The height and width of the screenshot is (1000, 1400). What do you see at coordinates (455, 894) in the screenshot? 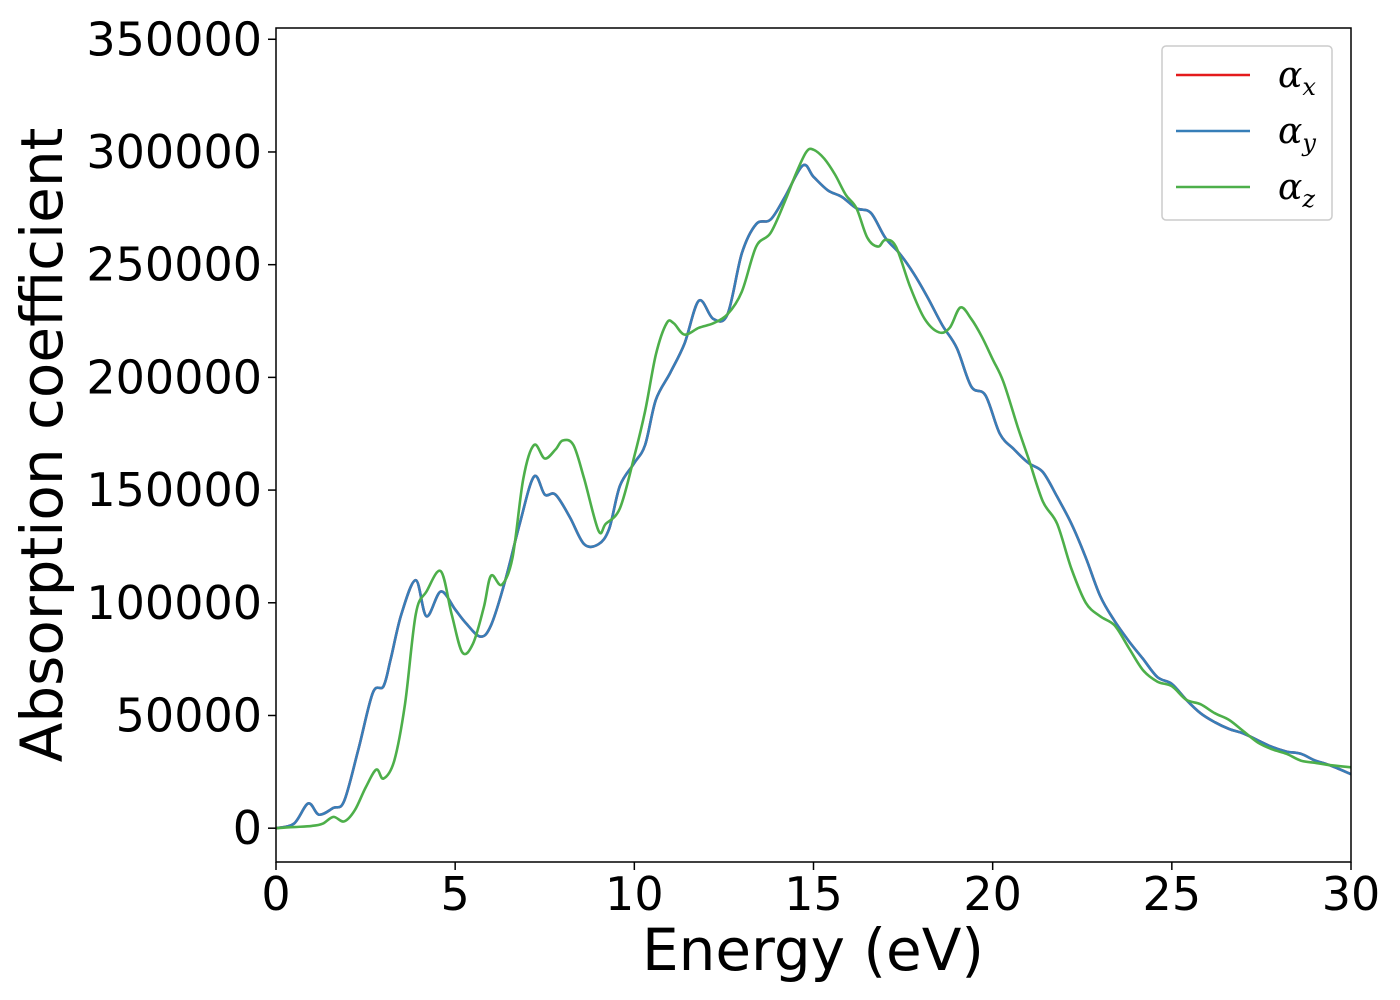
I see `x-tick-label: 5` at bounding box center [455, 894].